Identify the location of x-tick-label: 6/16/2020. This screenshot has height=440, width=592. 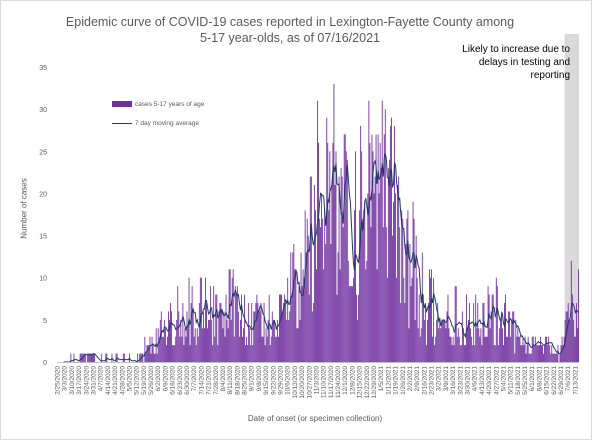
(173, 380).